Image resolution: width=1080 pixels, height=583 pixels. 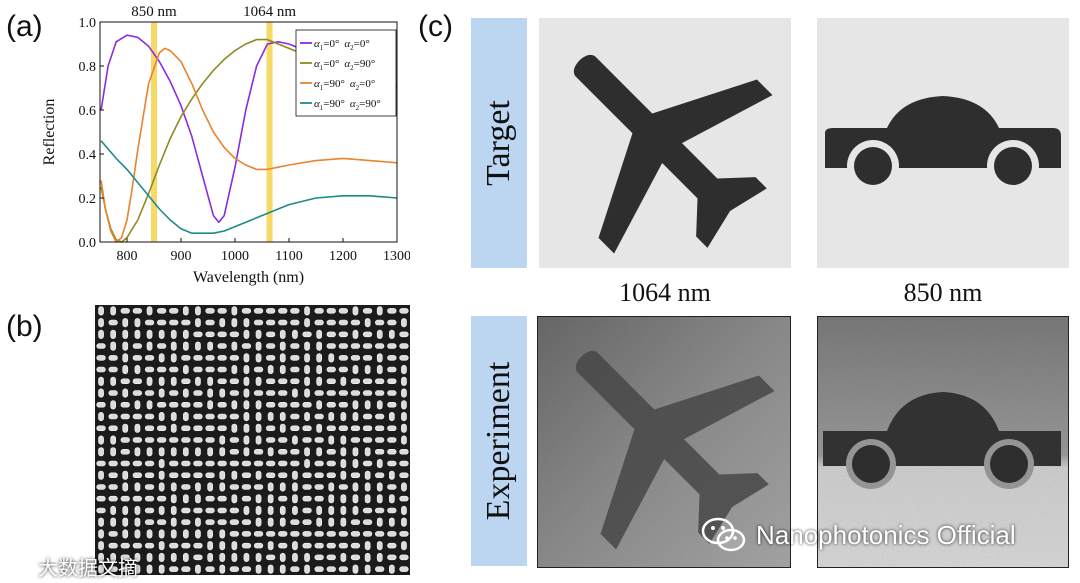 What do you see at coordinates (127, 256) in the screenshot?
I see `x-tick-label-0: 800` at bounding box center [127, 256].